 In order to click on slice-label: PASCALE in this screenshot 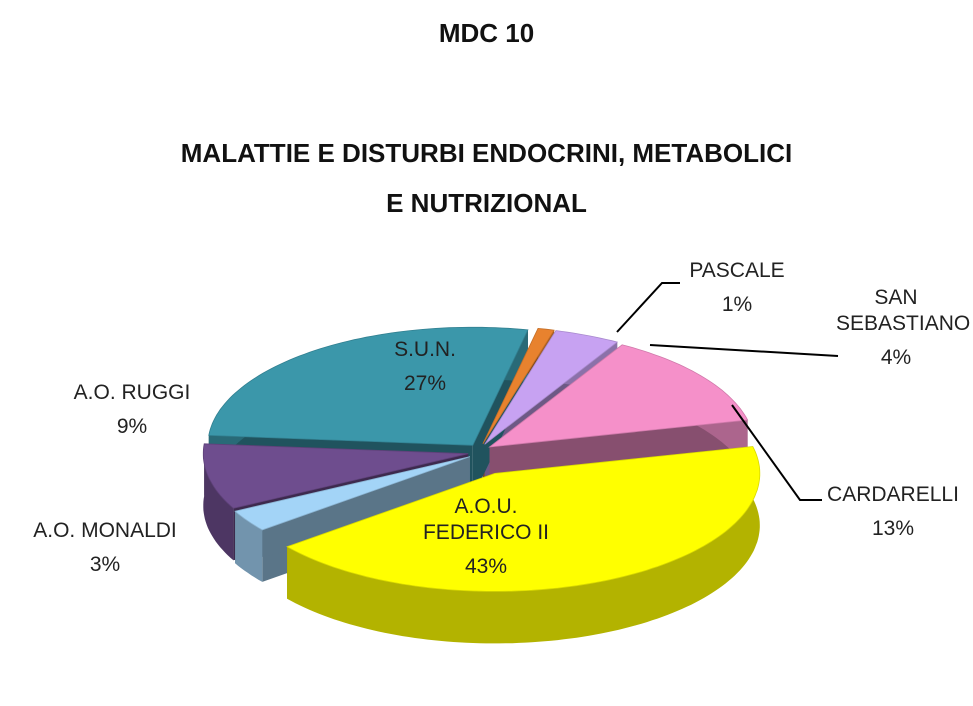, I will do `click(737, 270)`.